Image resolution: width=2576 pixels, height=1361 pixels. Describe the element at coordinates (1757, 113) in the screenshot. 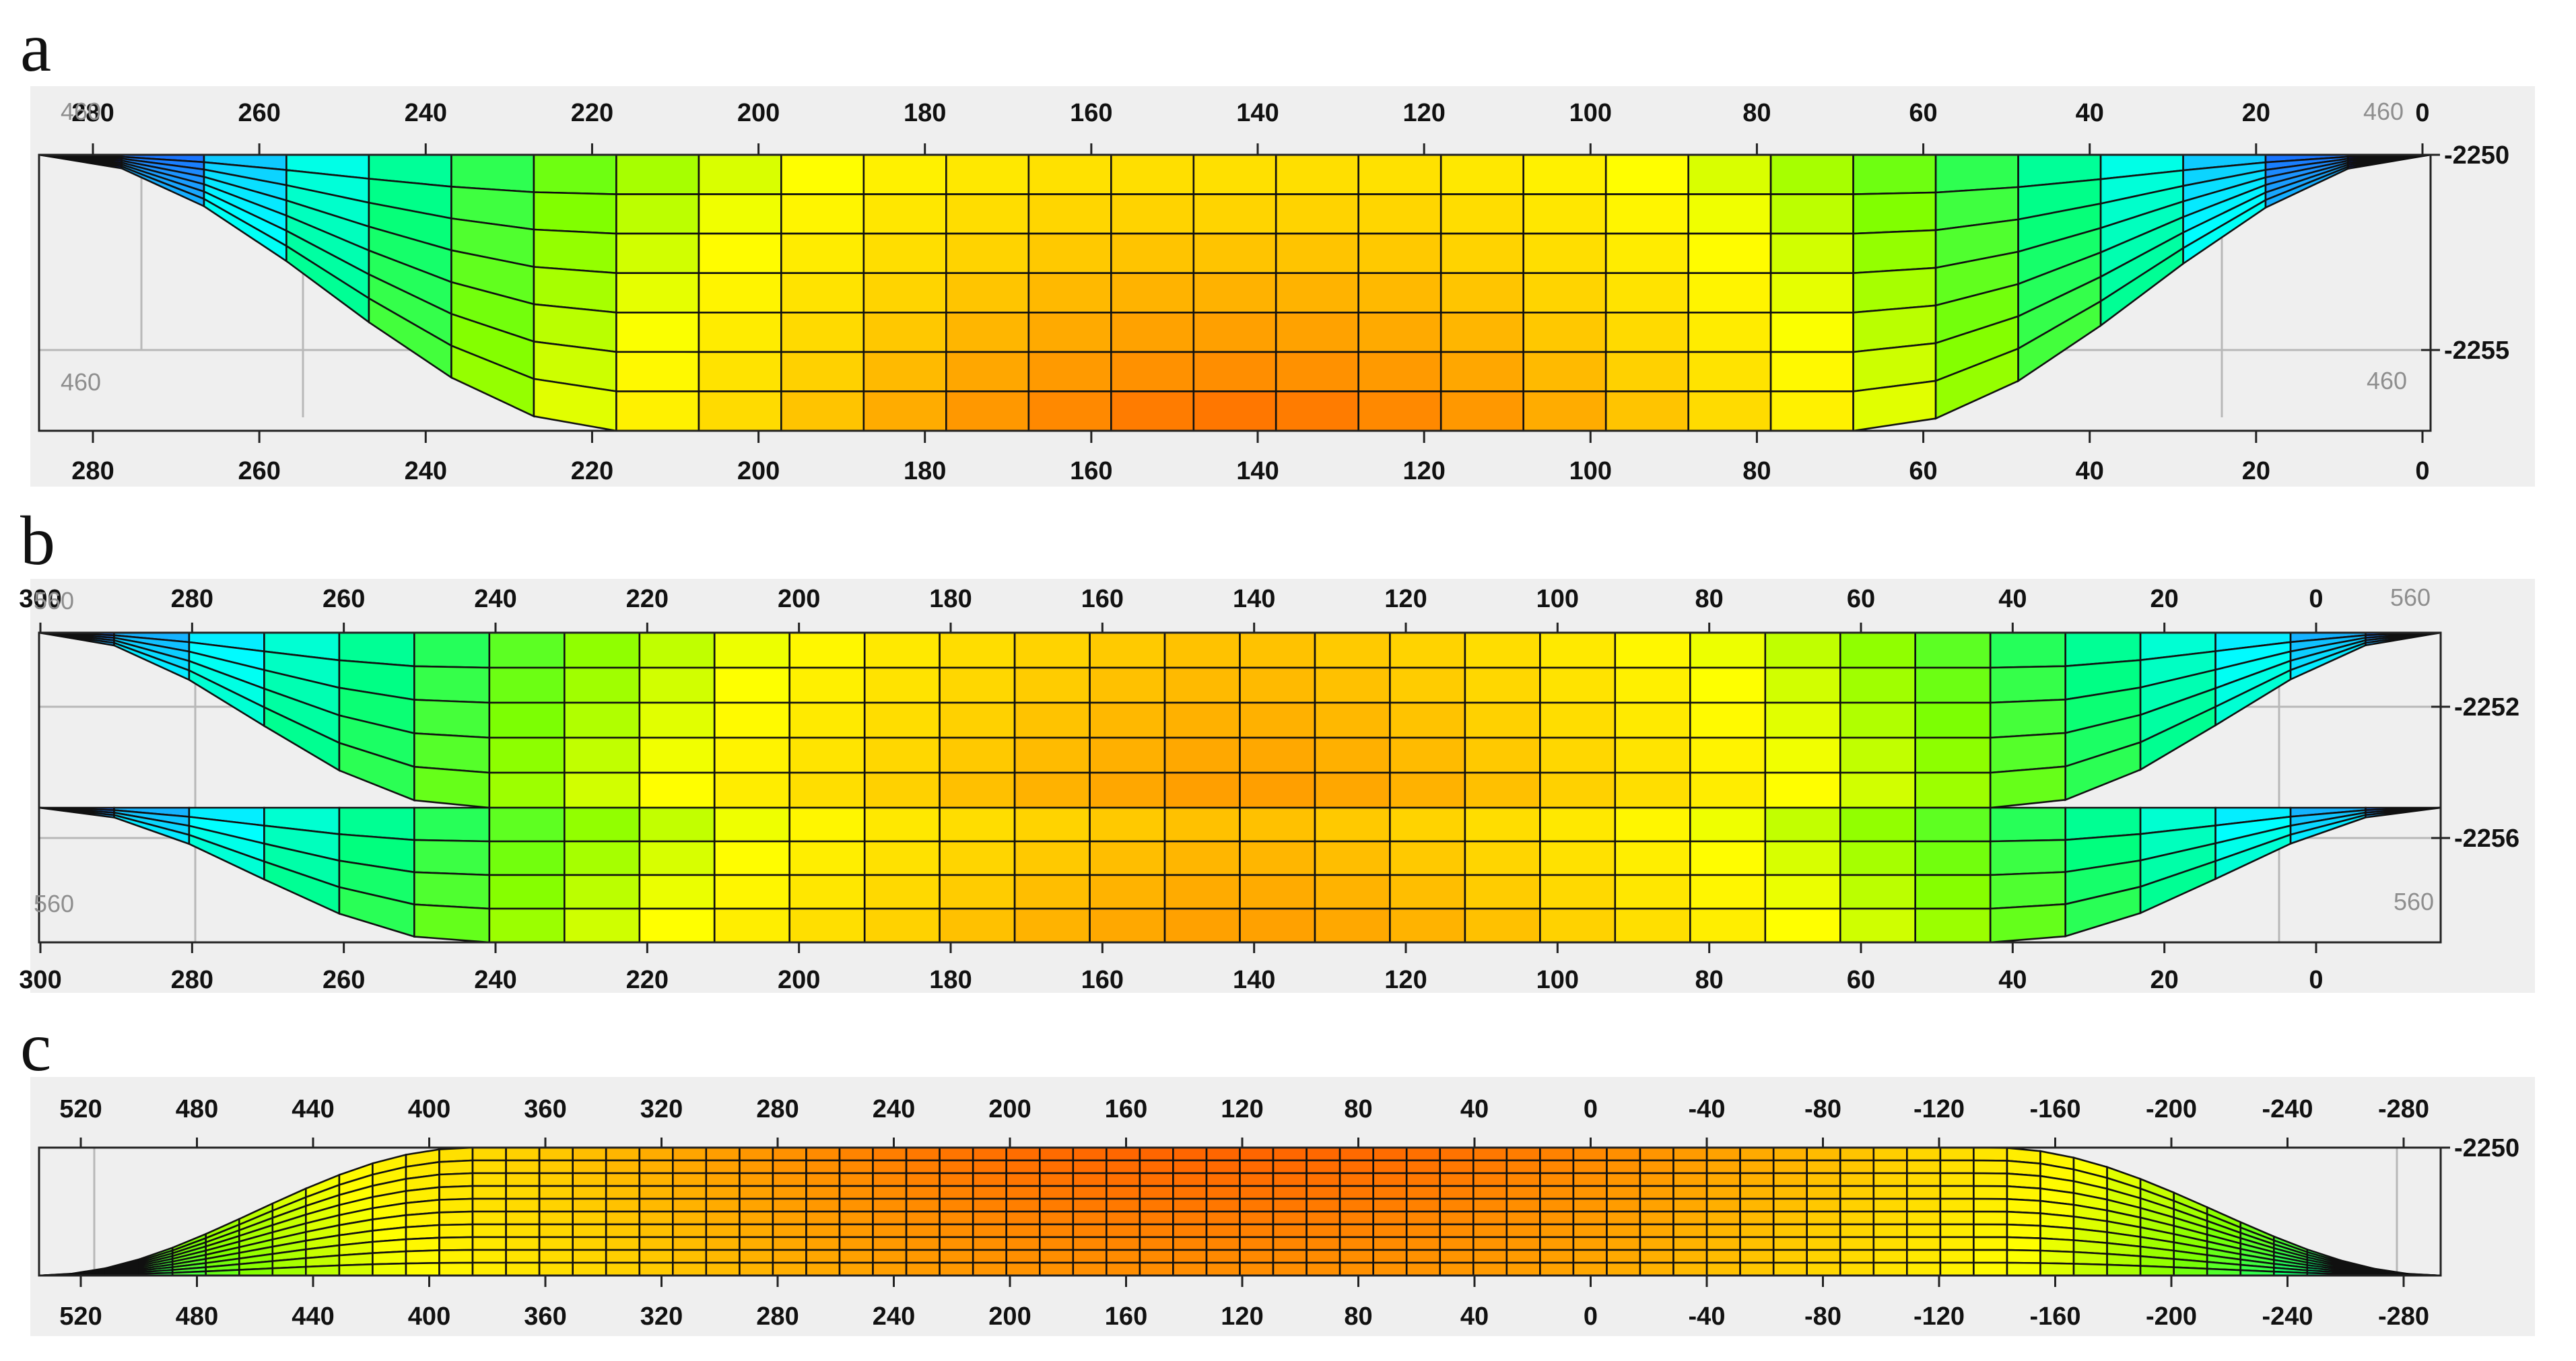

I see `panel-a-top-axis-tick-label: 80` at that location.